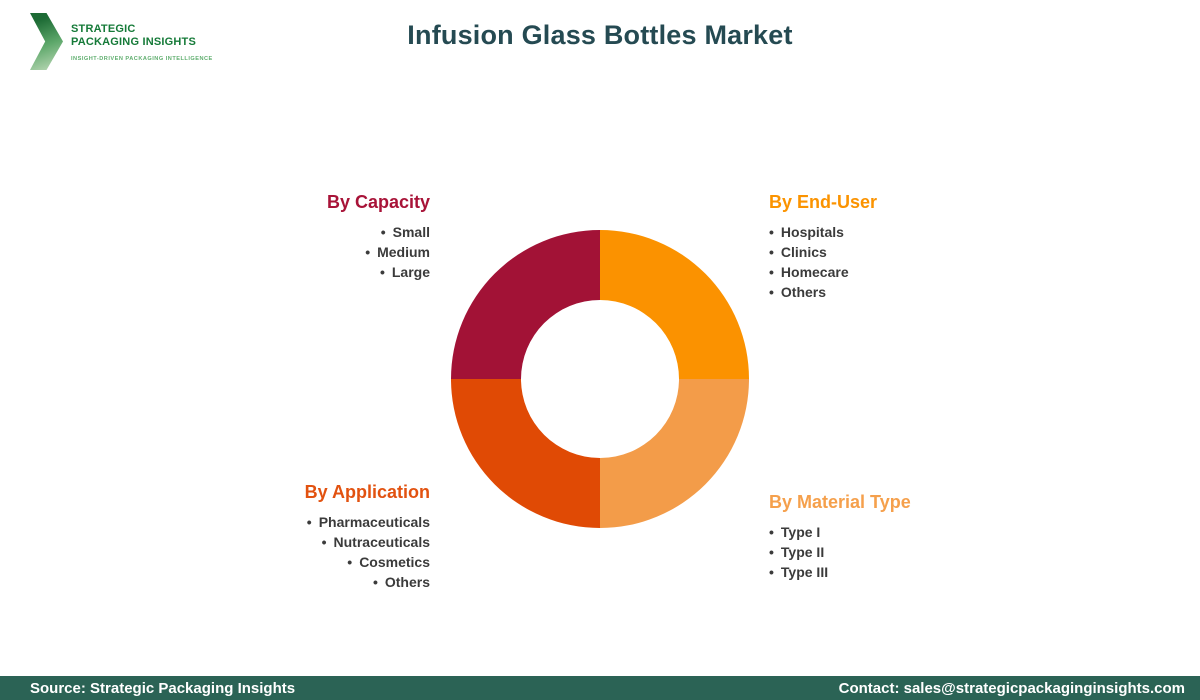  I want to click on segment-heading-application: By Application, so click(367, 492).